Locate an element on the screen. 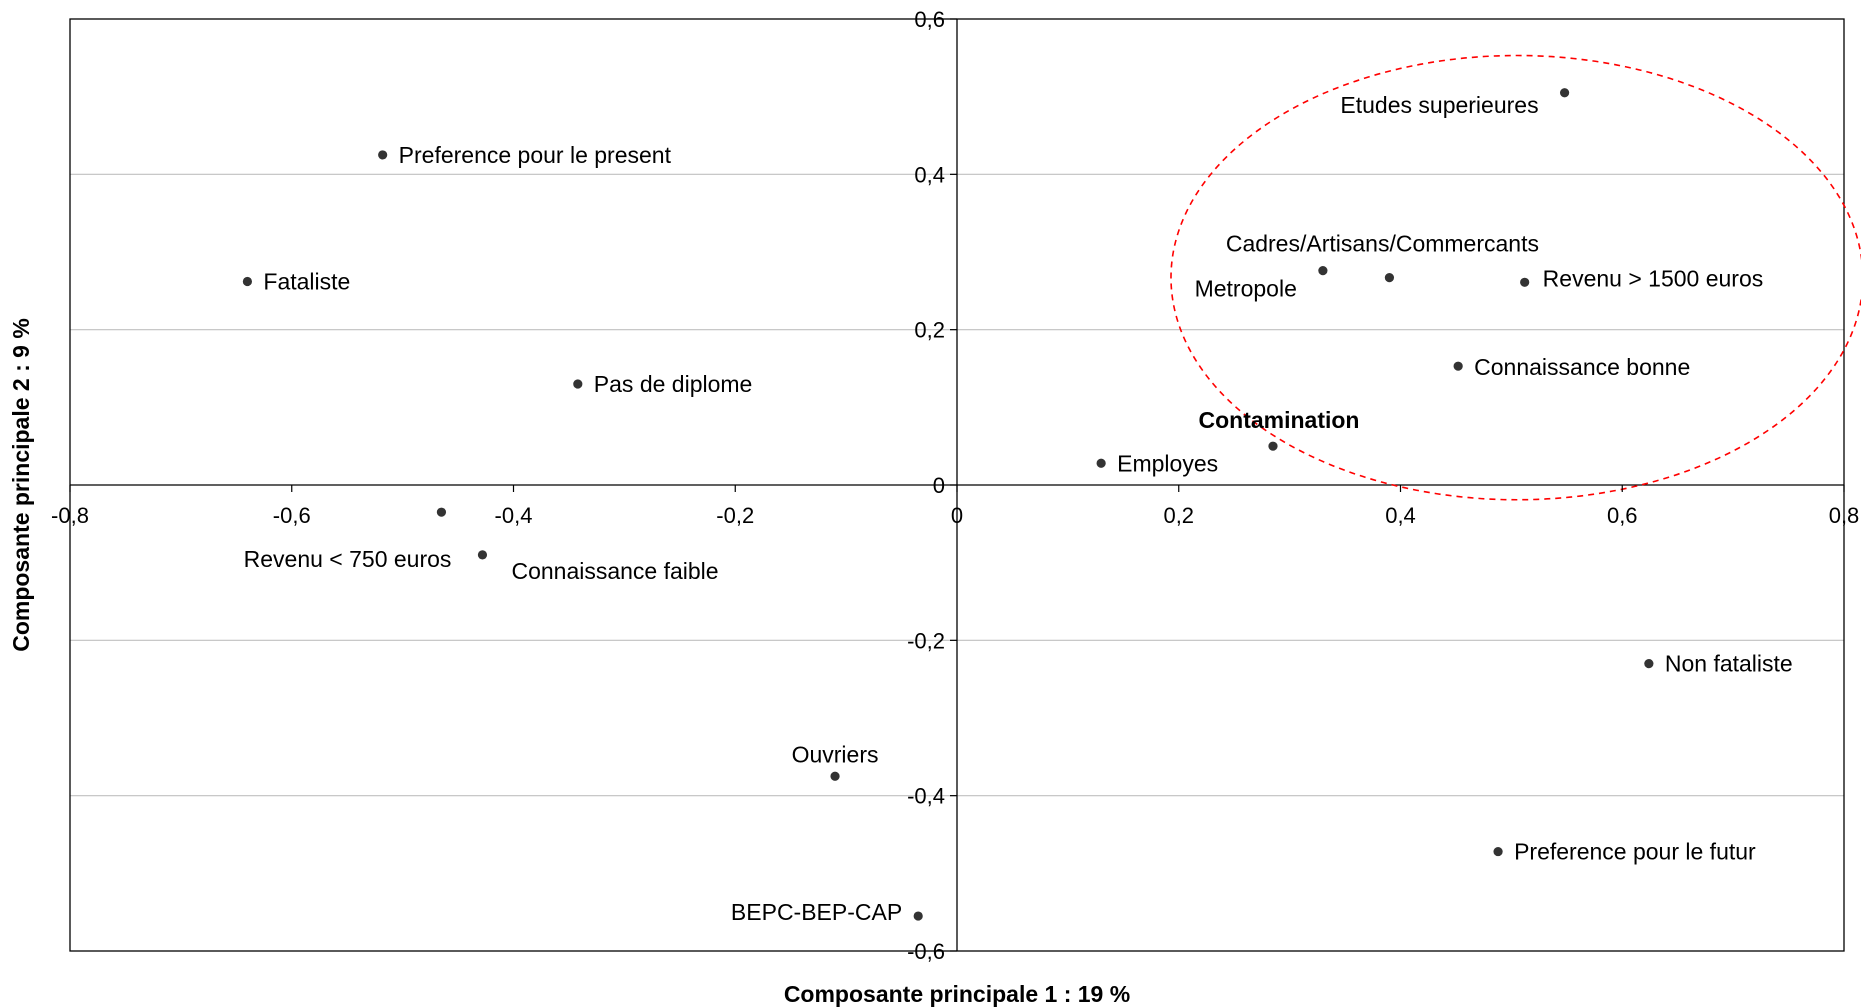 The image size is (1861, 1007). point-bepc-bep-cap is located at coordinates (918, 916).